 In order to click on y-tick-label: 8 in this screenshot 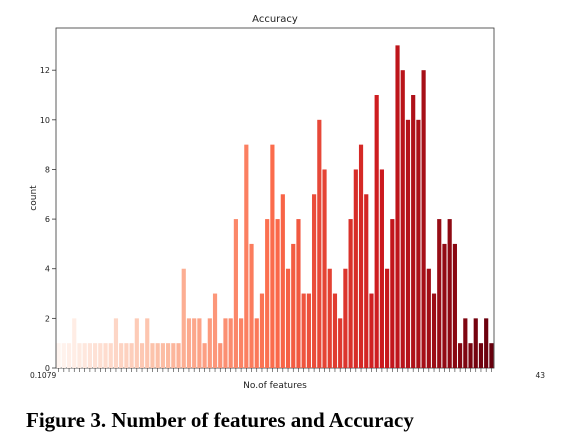, I will do `click(47, 169)`.